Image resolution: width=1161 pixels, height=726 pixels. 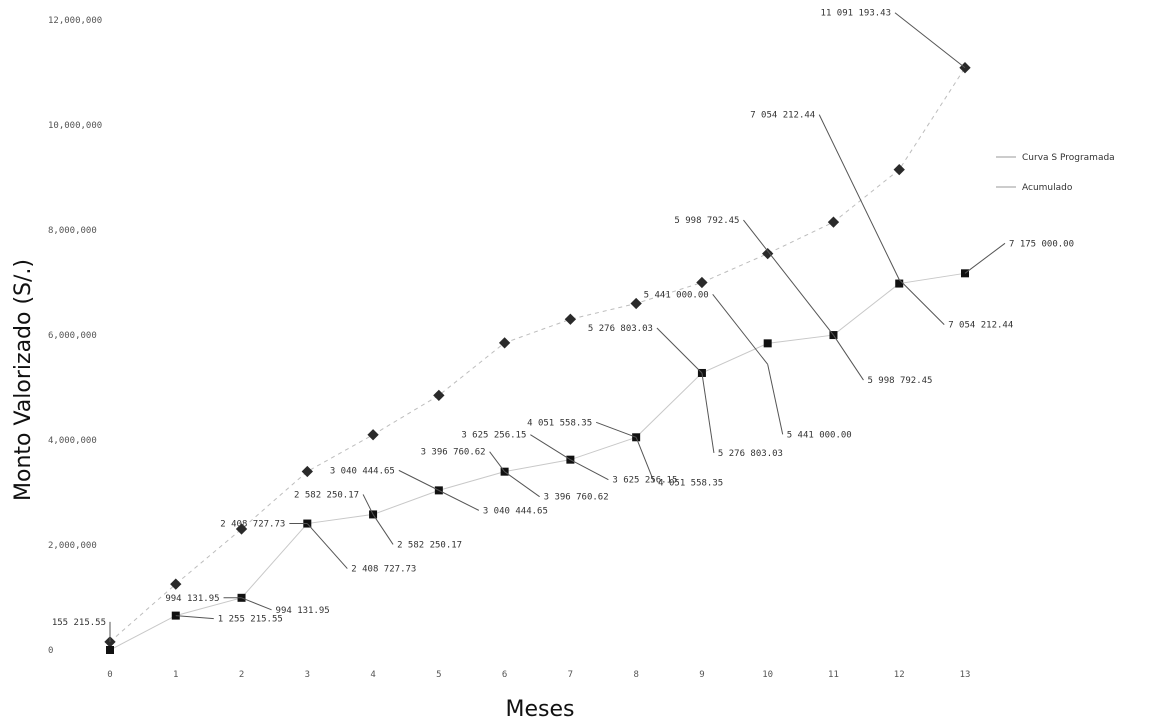 I want to click on legend: Curva S Programada Acumulado, so click(x=1055, y=173).